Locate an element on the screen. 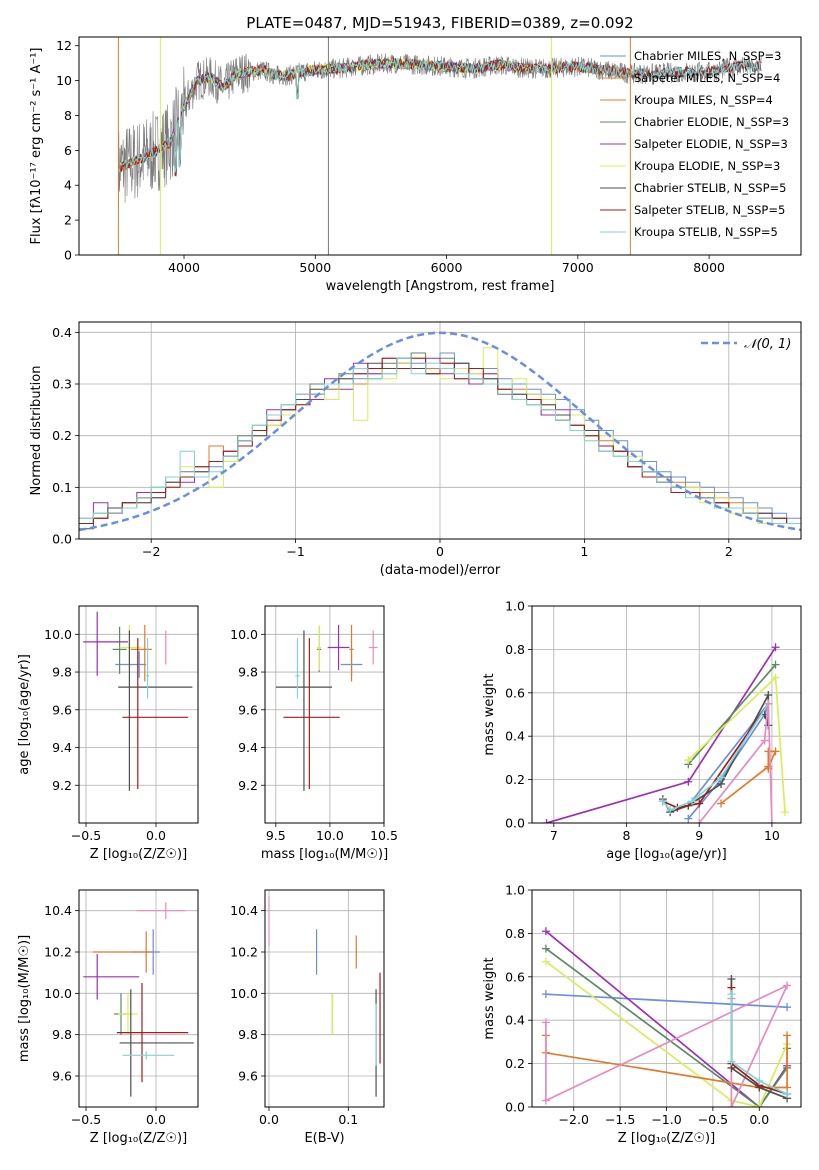 This screenshot has height=1170, width=819. y-tick-label: 4 is located at coordinates (68, 185).